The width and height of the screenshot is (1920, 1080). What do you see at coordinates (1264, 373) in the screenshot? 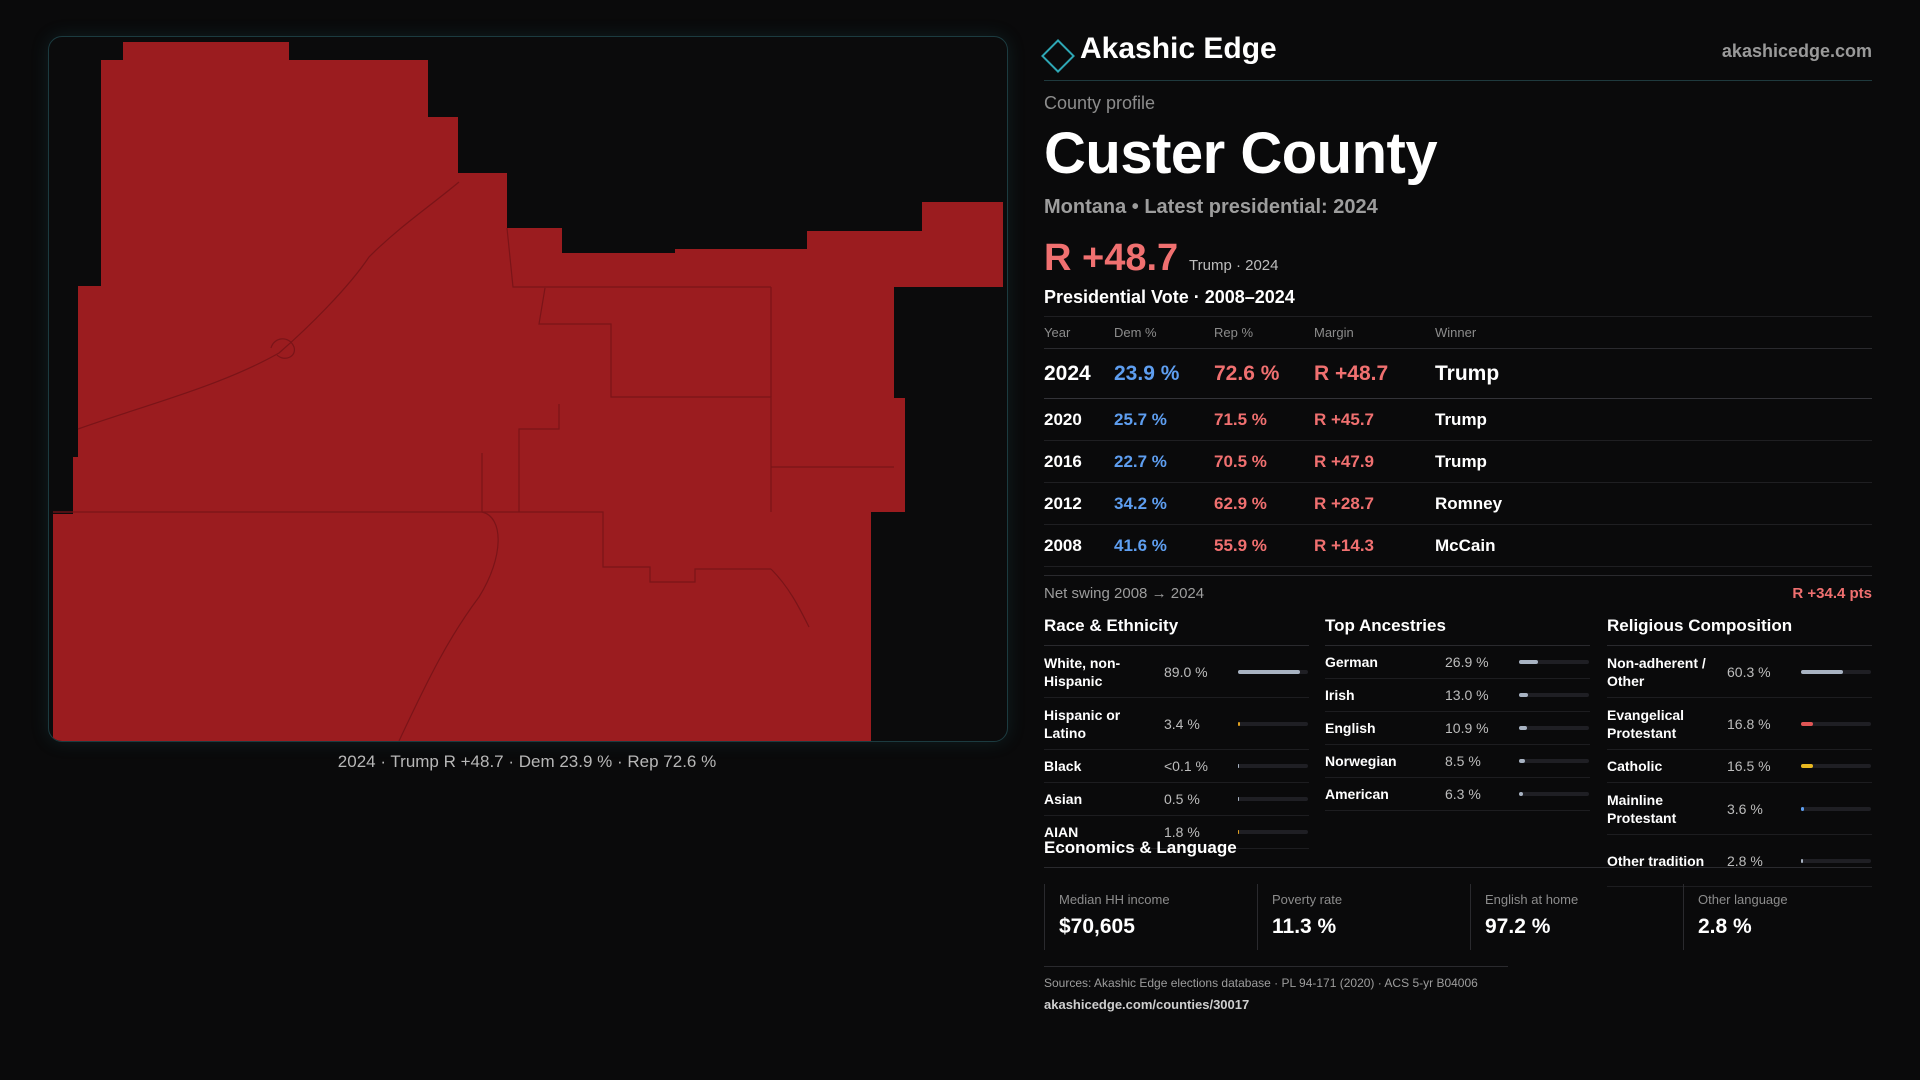
I see `cell-rep-pct: 72.6 %` at bounding box center [1264, 373].